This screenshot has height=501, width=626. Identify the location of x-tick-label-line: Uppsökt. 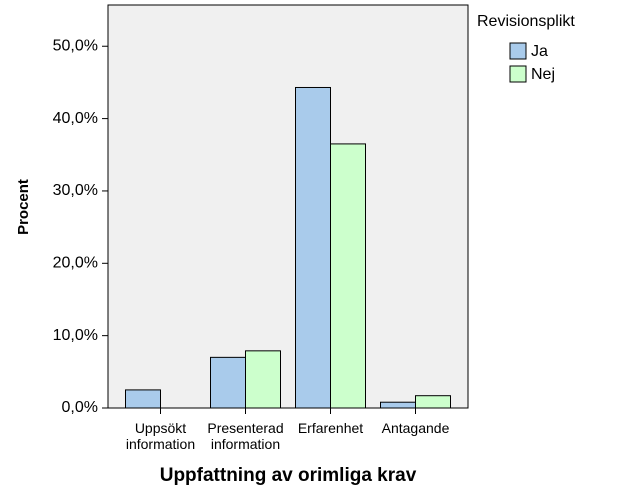
(160, 428).